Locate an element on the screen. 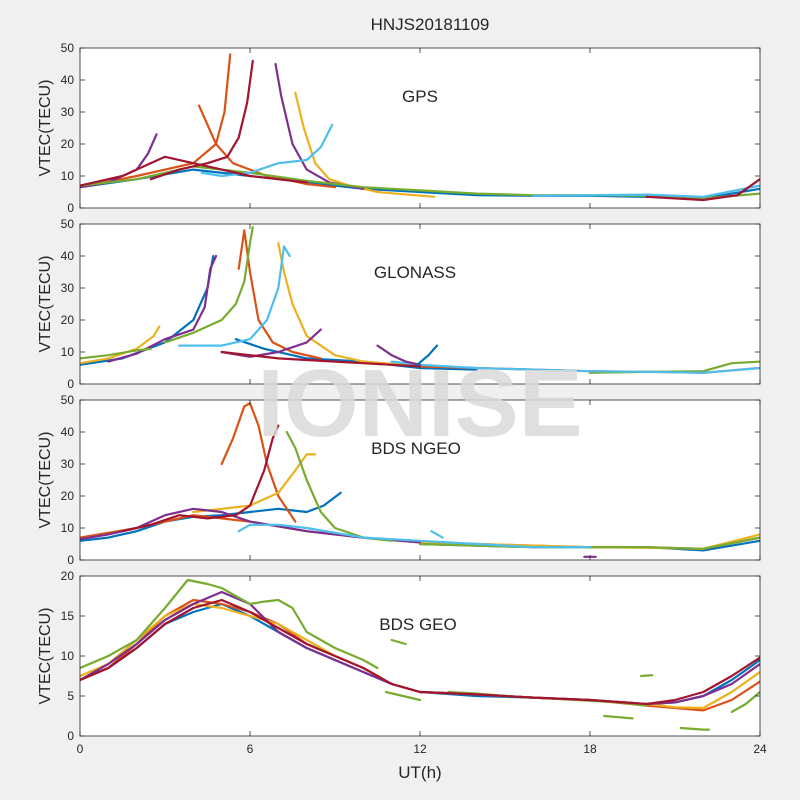  y-tick-label: 5 is located at coordinates (70, 696).